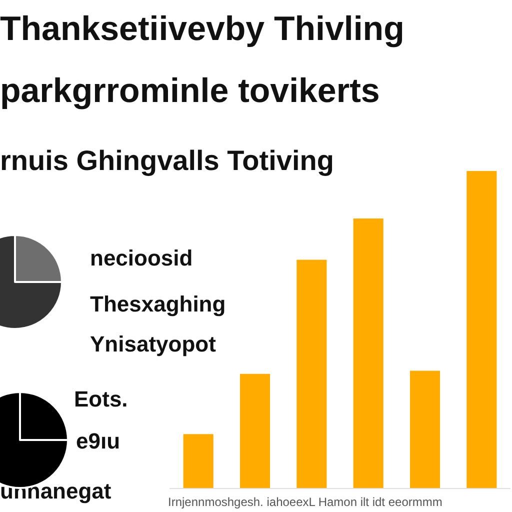  I want to click on annotation: necioosid, so click(141, 258).